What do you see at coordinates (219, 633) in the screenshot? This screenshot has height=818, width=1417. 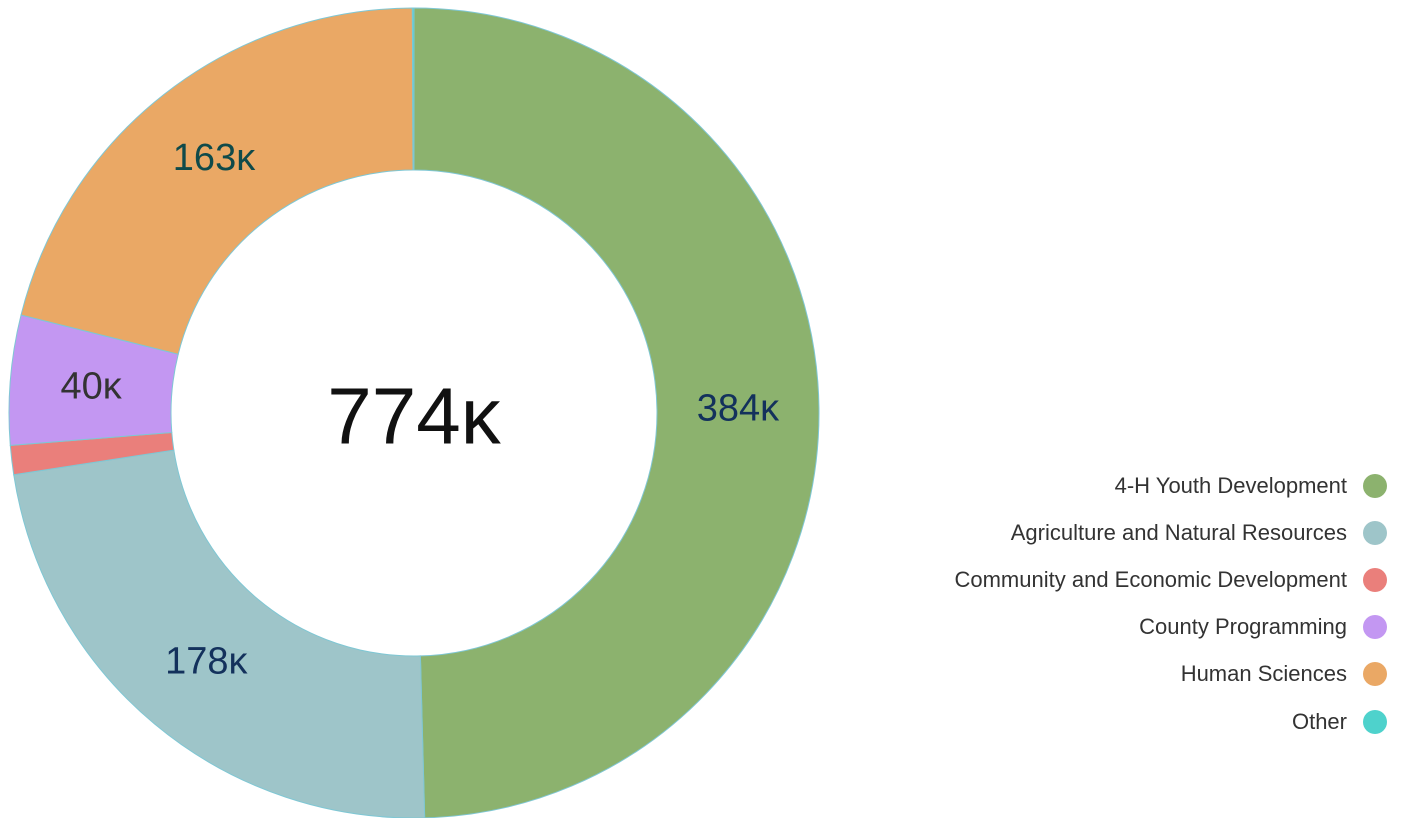 I see `slice-agriculture-and-natural-resources` at bounding box center [219, 633].